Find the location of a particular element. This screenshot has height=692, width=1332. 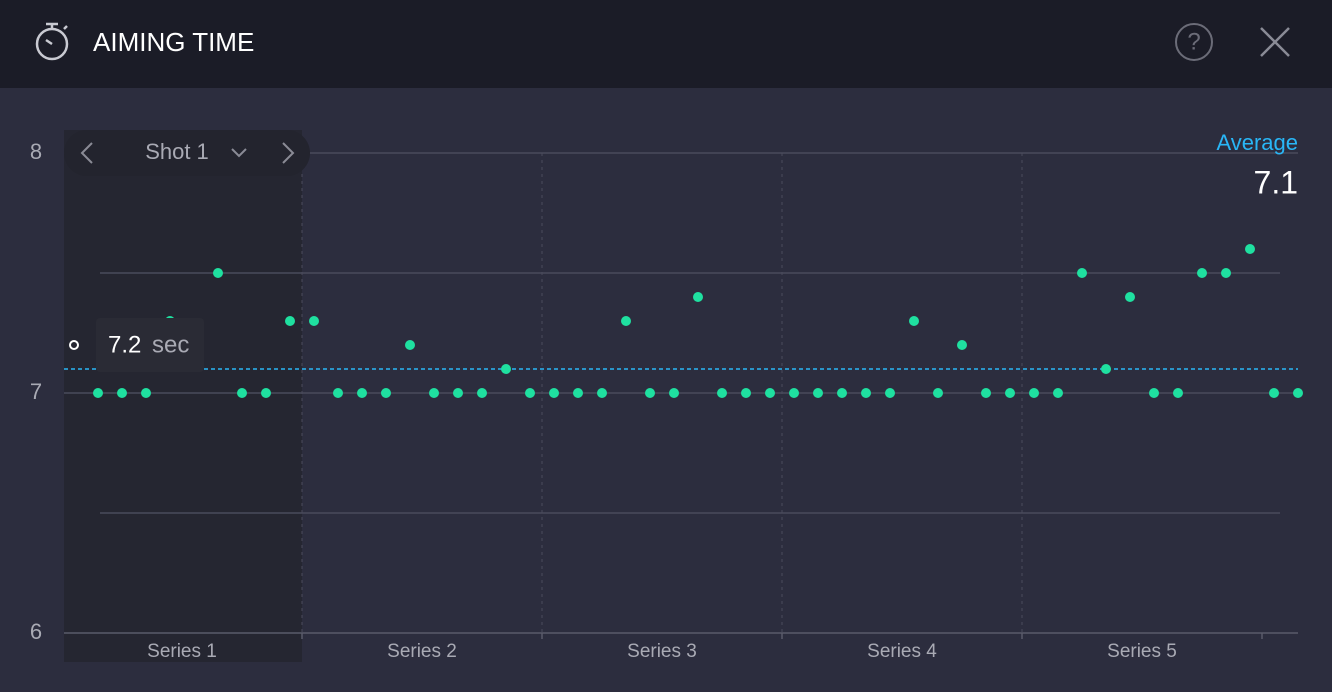

tooltip-box is located at coordinates (150, 345).